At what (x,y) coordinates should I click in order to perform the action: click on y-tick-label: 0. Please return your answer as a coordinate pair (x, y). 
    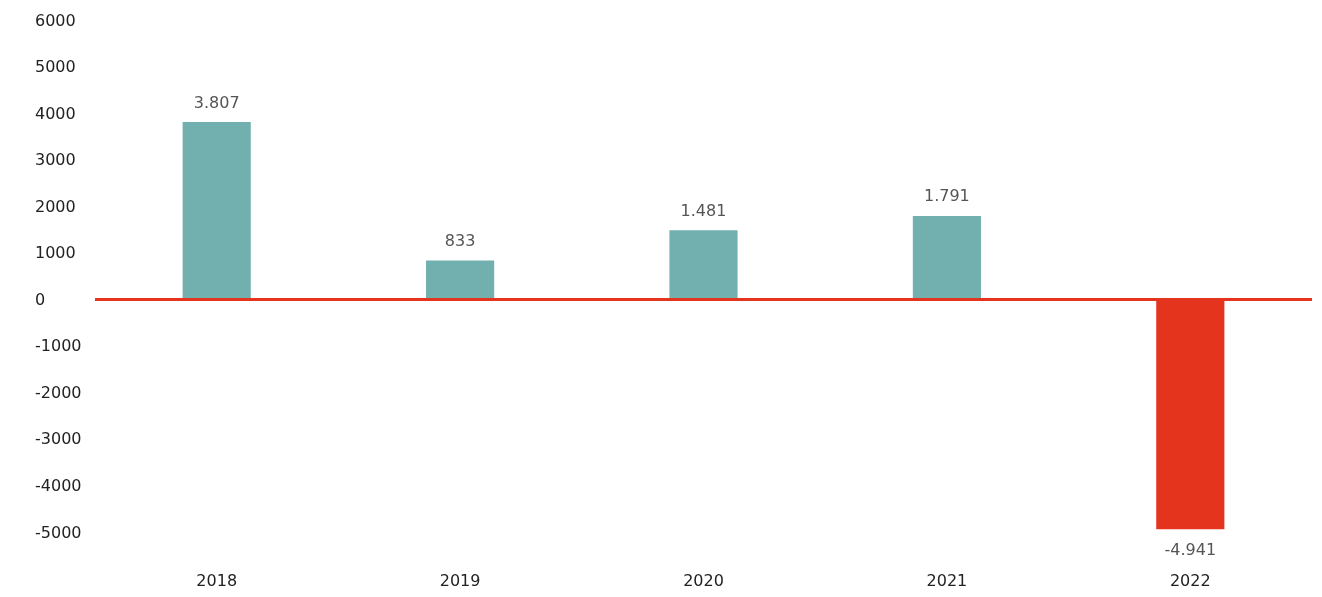
    Looking at the image, I should click on (40, 299).